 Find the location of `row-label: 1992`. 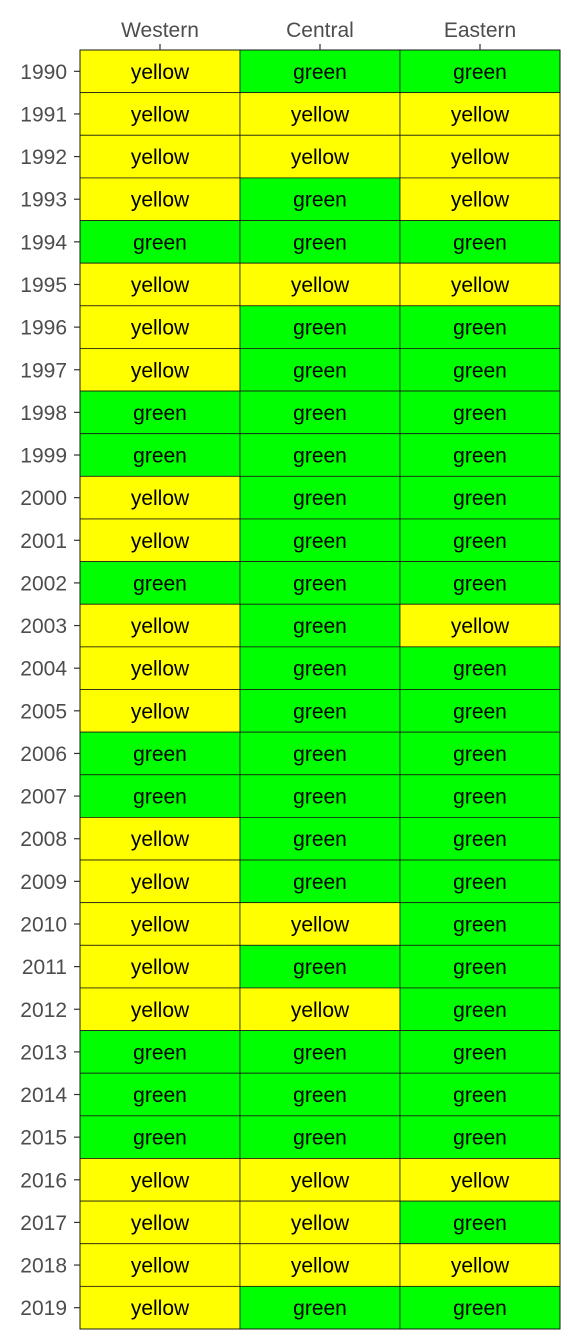

row-label: 1992 is located at coordinates (43, 157).